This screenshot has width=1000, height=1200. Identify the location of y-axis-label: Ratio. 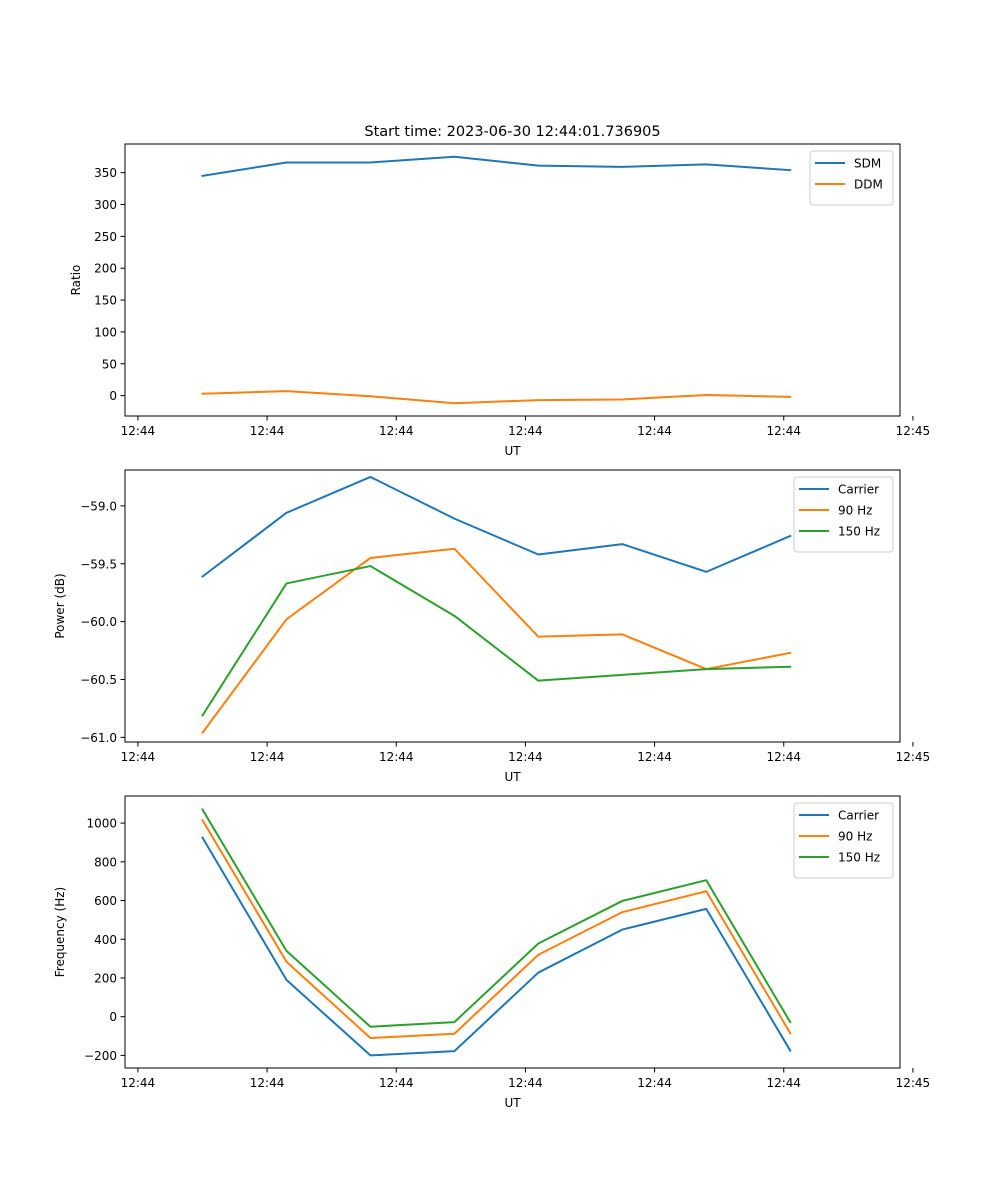
(76, 280).